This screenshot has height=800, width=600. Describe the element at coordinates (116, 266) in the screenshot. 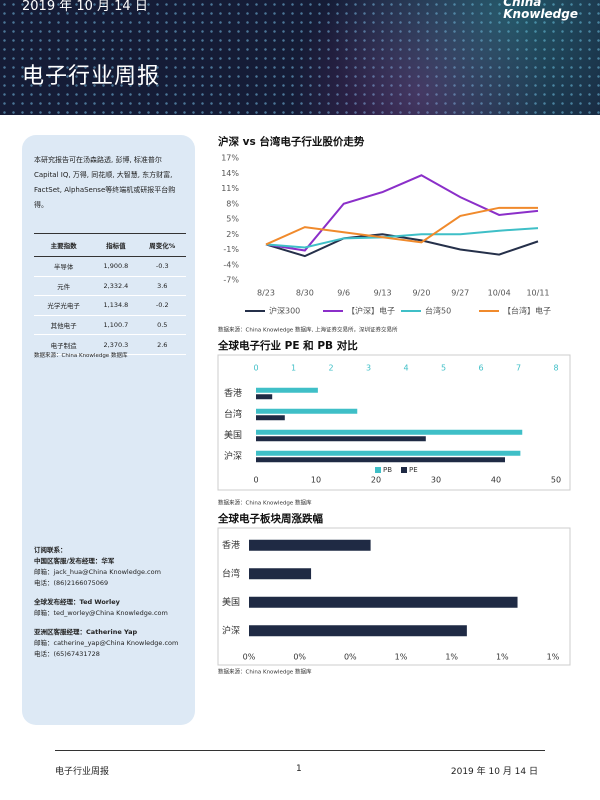

I see `table-cell: 1,900.8` at that location.